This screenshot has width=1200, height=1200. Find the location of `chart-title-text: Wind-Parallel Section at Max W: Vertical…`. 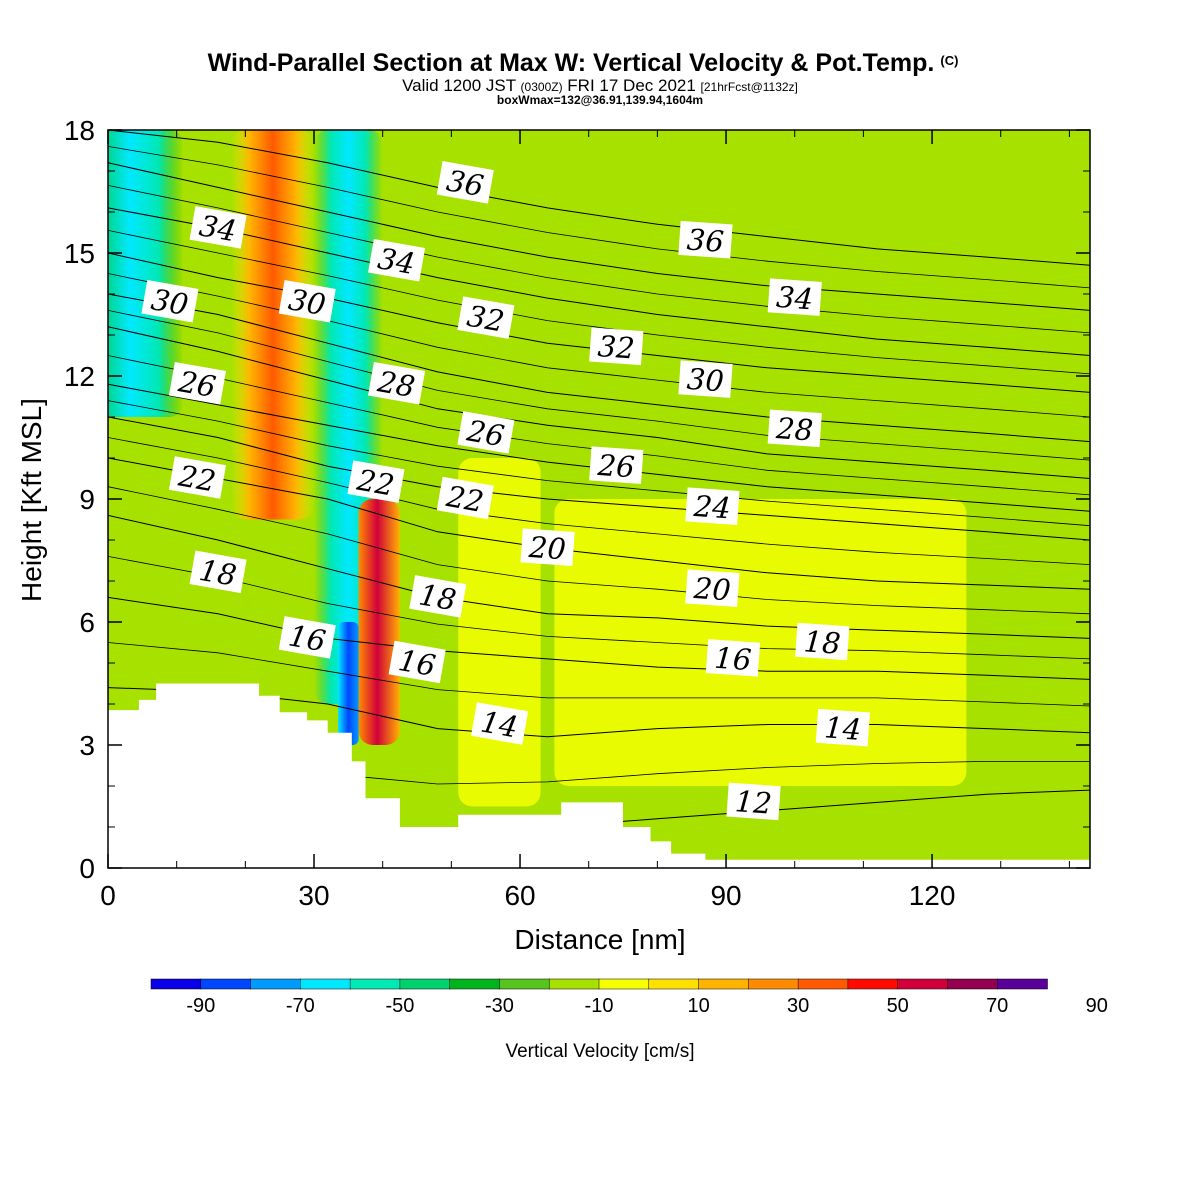

chart-title-text: Wind-Parallel Section at Max W: Vertical… is located at coordinates (571, 63).